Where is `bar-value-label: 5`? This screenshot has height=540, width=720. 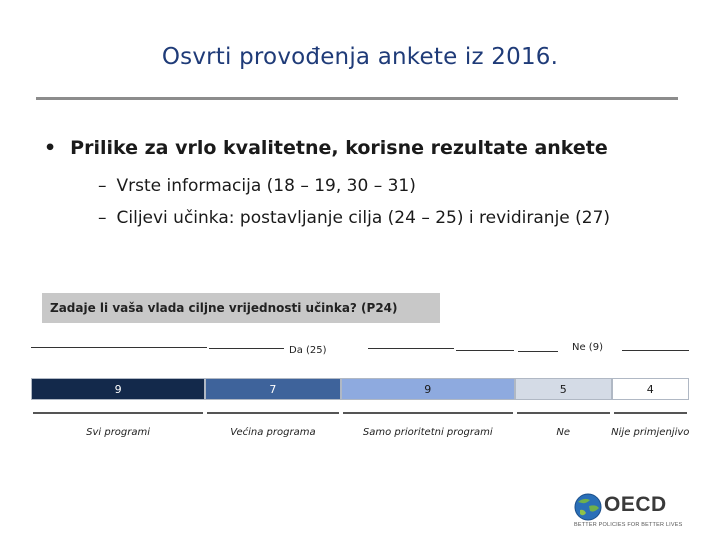 bar-value-label: 5 is located at coordinates (563, 389).